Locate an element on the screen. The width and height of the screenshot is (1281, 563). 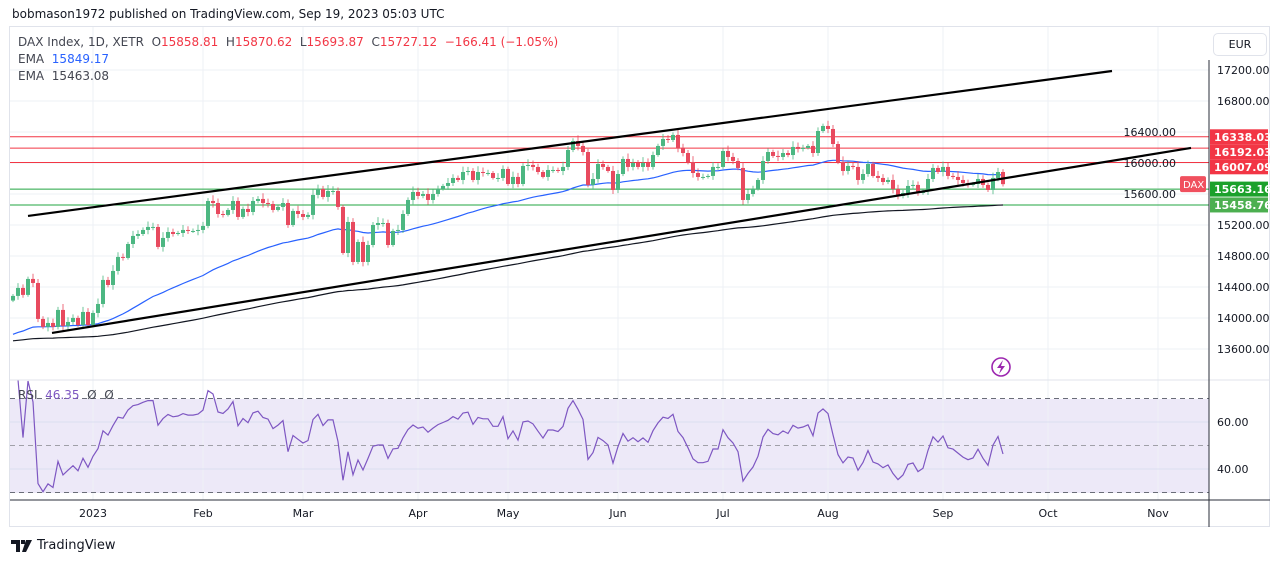
price-badge is located at coordinates (1239, 152).